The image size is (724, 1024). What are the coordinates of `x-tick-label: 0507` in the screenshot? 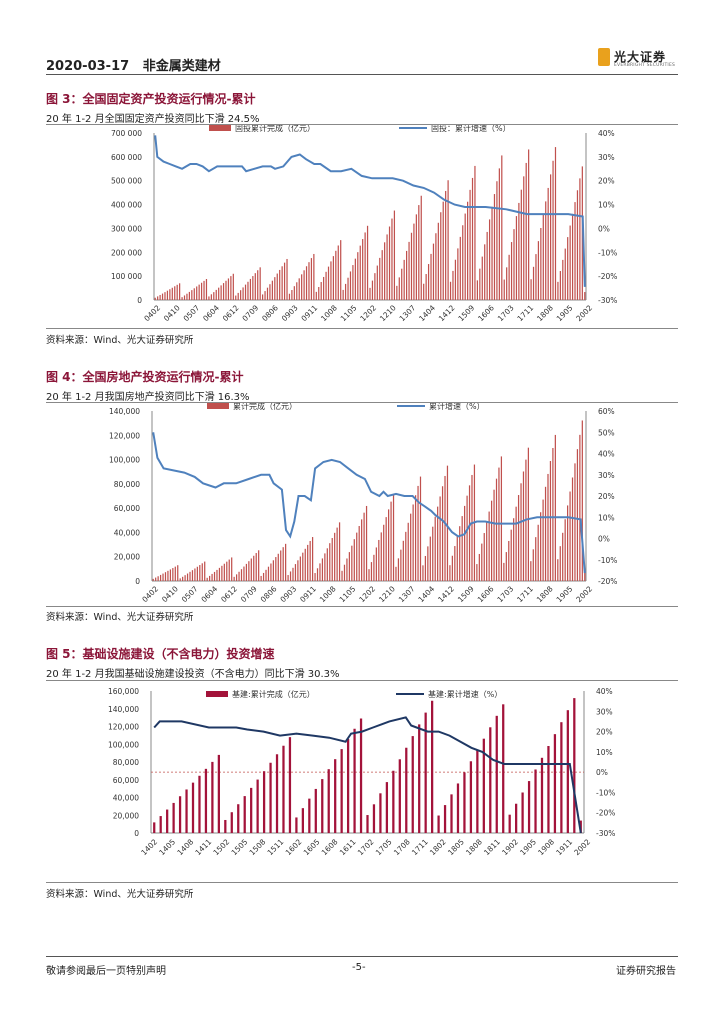 It's located at (190, 594).